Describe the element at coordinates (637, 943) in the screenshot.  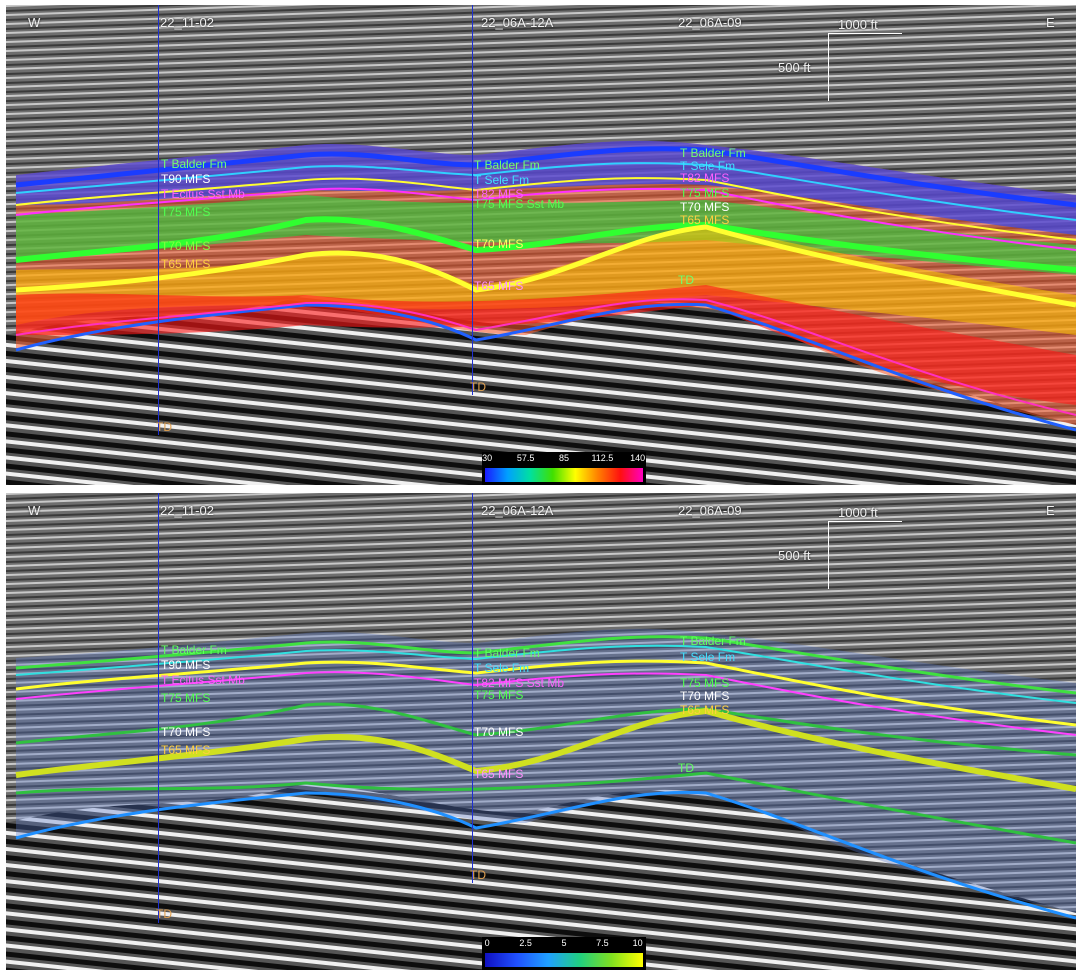
I see `colorbar-tick: 10` at that location.